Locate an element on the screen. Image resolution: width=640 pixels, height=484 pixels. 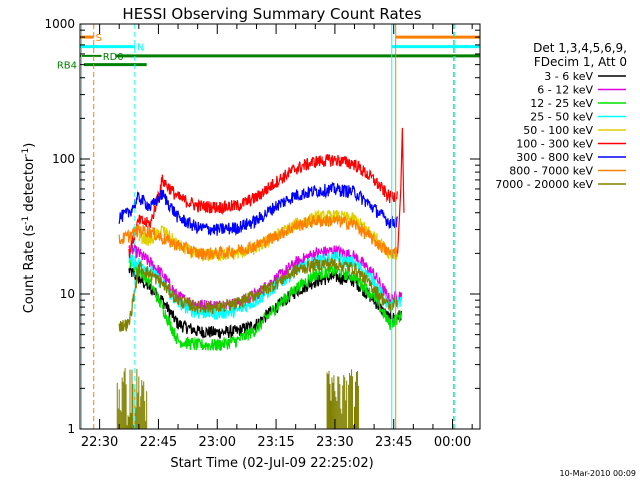
y-axis-label-sup2: -1 is located at coordinates (26, 152).